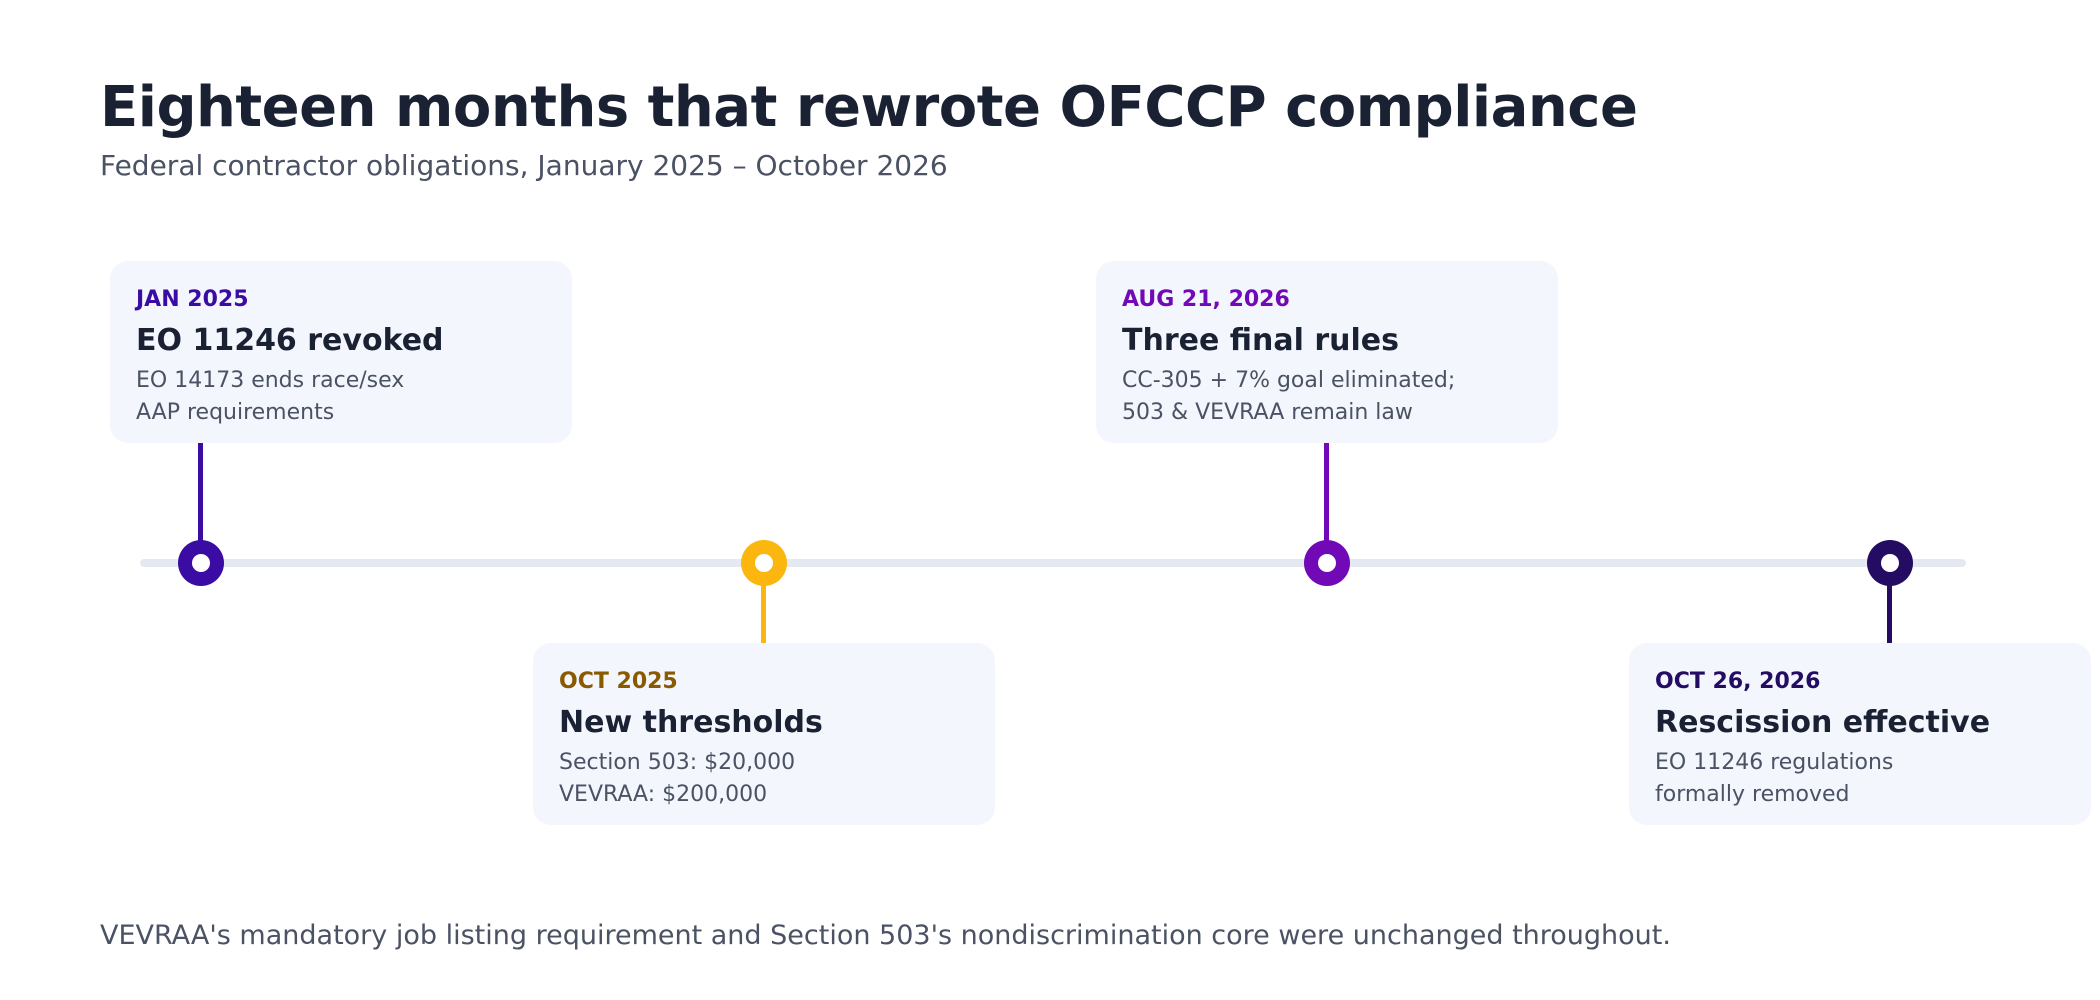 The height and width of the screenshot is (1000, 2100). I want to click on event-description-line: CC-305 + 7% goal eliminated;, so click(1289, 380).